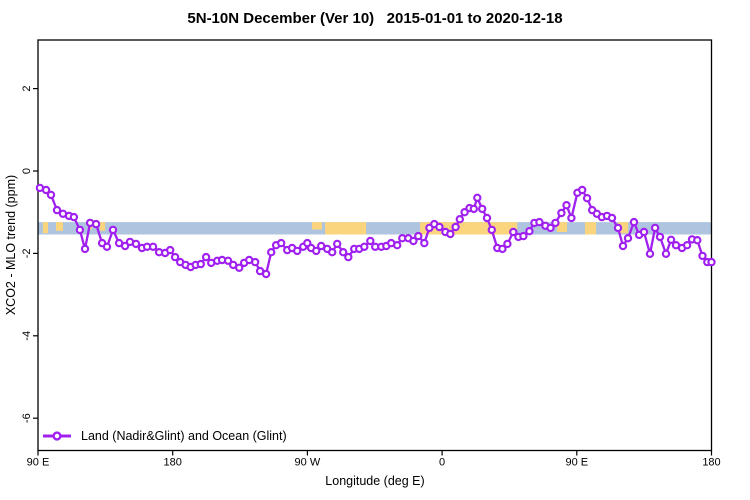 Image resolution: width=750 pixels, height=500 pixels. What do you see at coordinates (27, 171) in the screenshot?
I see `y-tick-label: 0` at bounding box center [27, 171].